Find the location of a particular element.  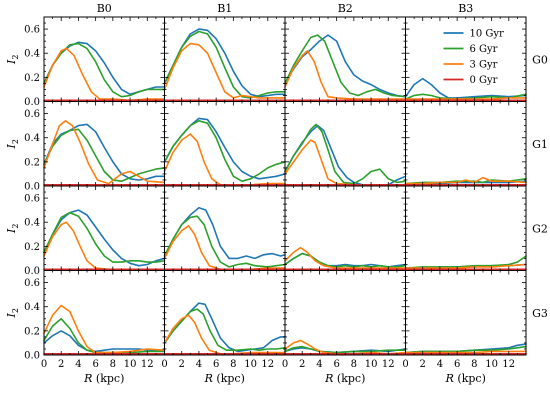

panel-frame-g2-b1 is located at coordinates (225, 228).